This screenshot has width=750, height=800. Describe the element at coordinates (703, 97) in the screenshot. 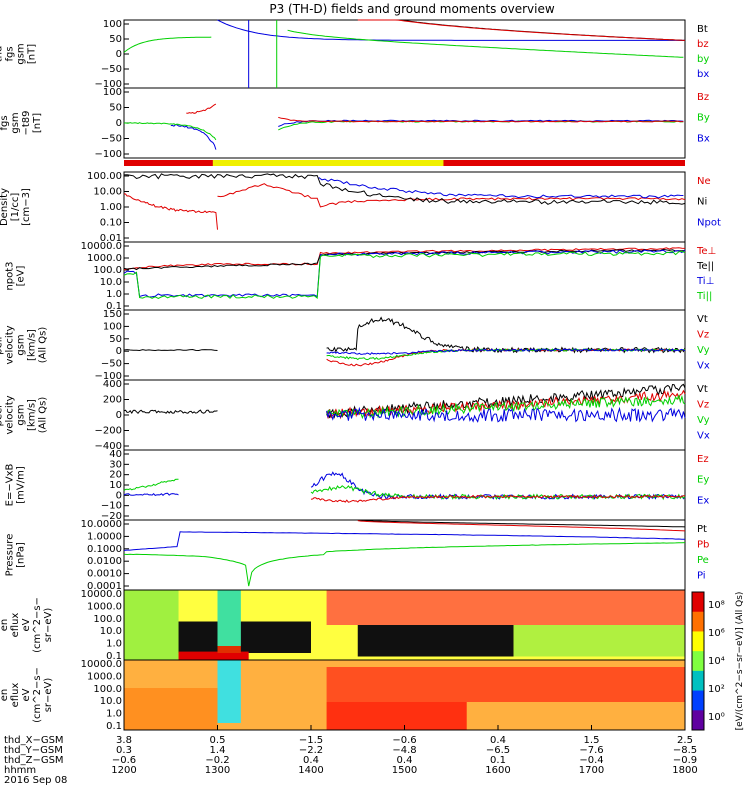

I see `legend-entry: Bz` at that location.